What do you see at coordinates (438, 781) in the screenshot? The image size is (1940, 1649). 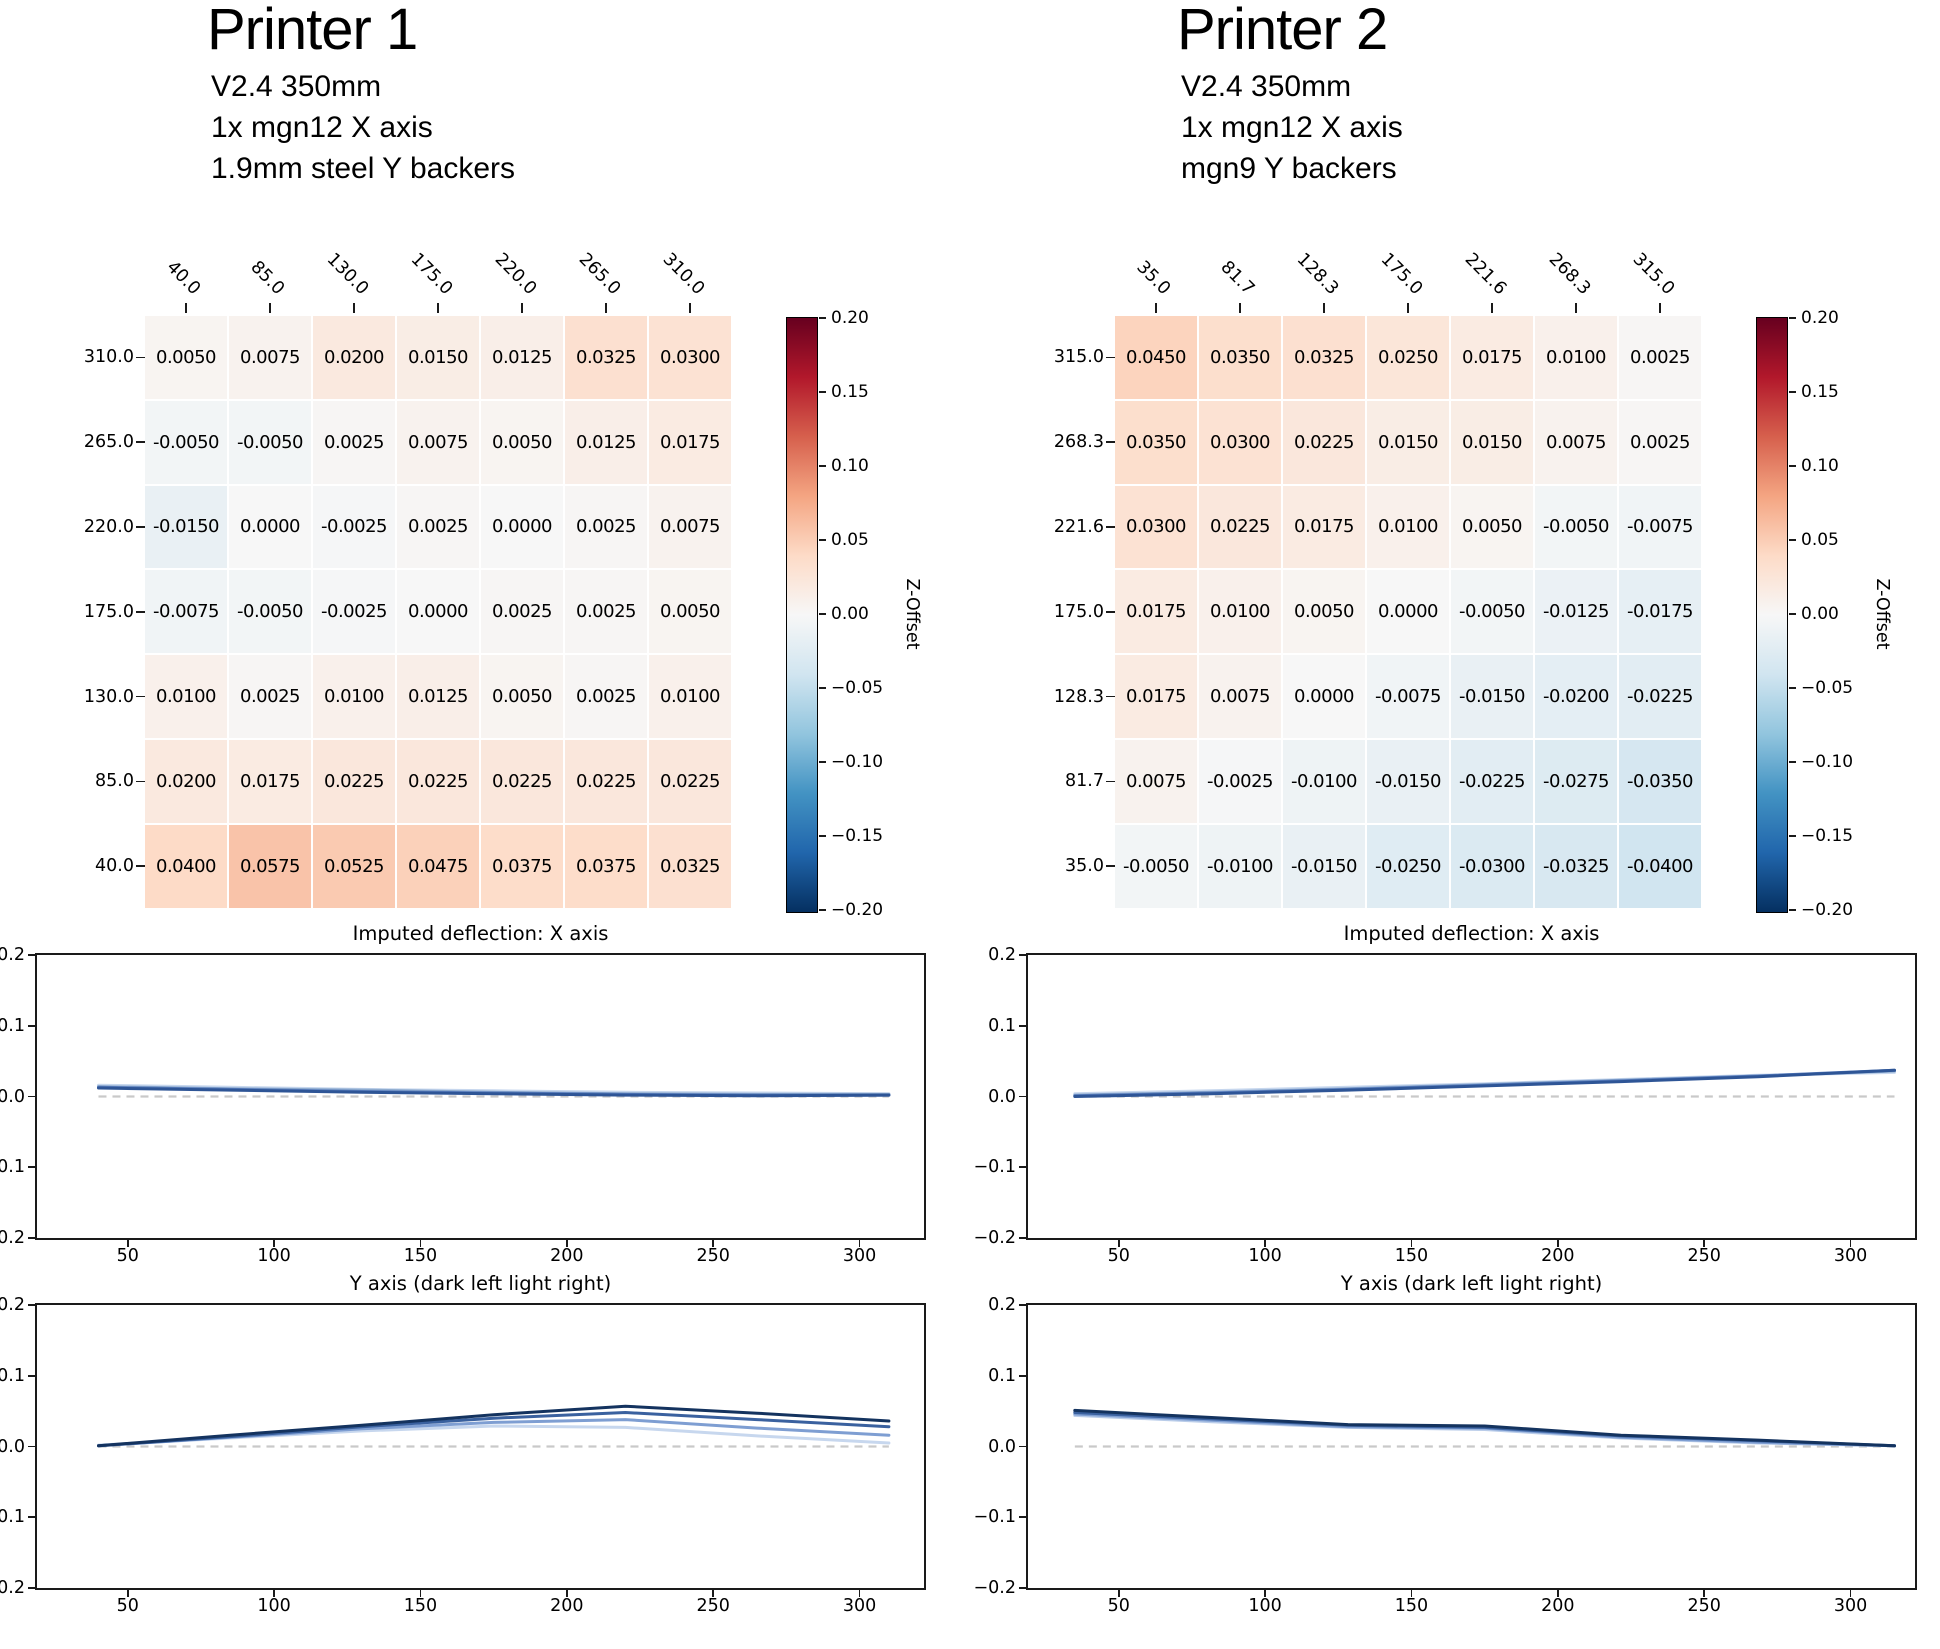 I see `heatmap-cell: 0.0225` at bounding box center [438, 781].